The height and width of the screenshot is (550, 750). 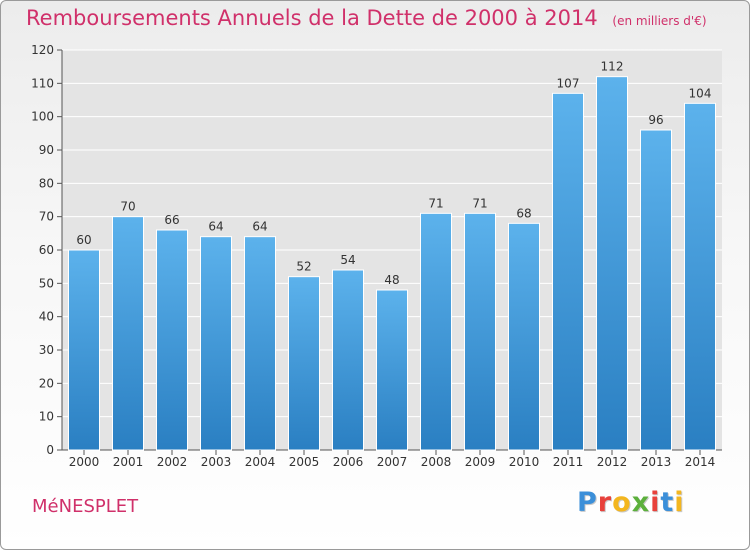 What do you see at coordinates (46, 417) in the screenshot?
I see `y-tick-label: 10` at bounding box center [46, 417].